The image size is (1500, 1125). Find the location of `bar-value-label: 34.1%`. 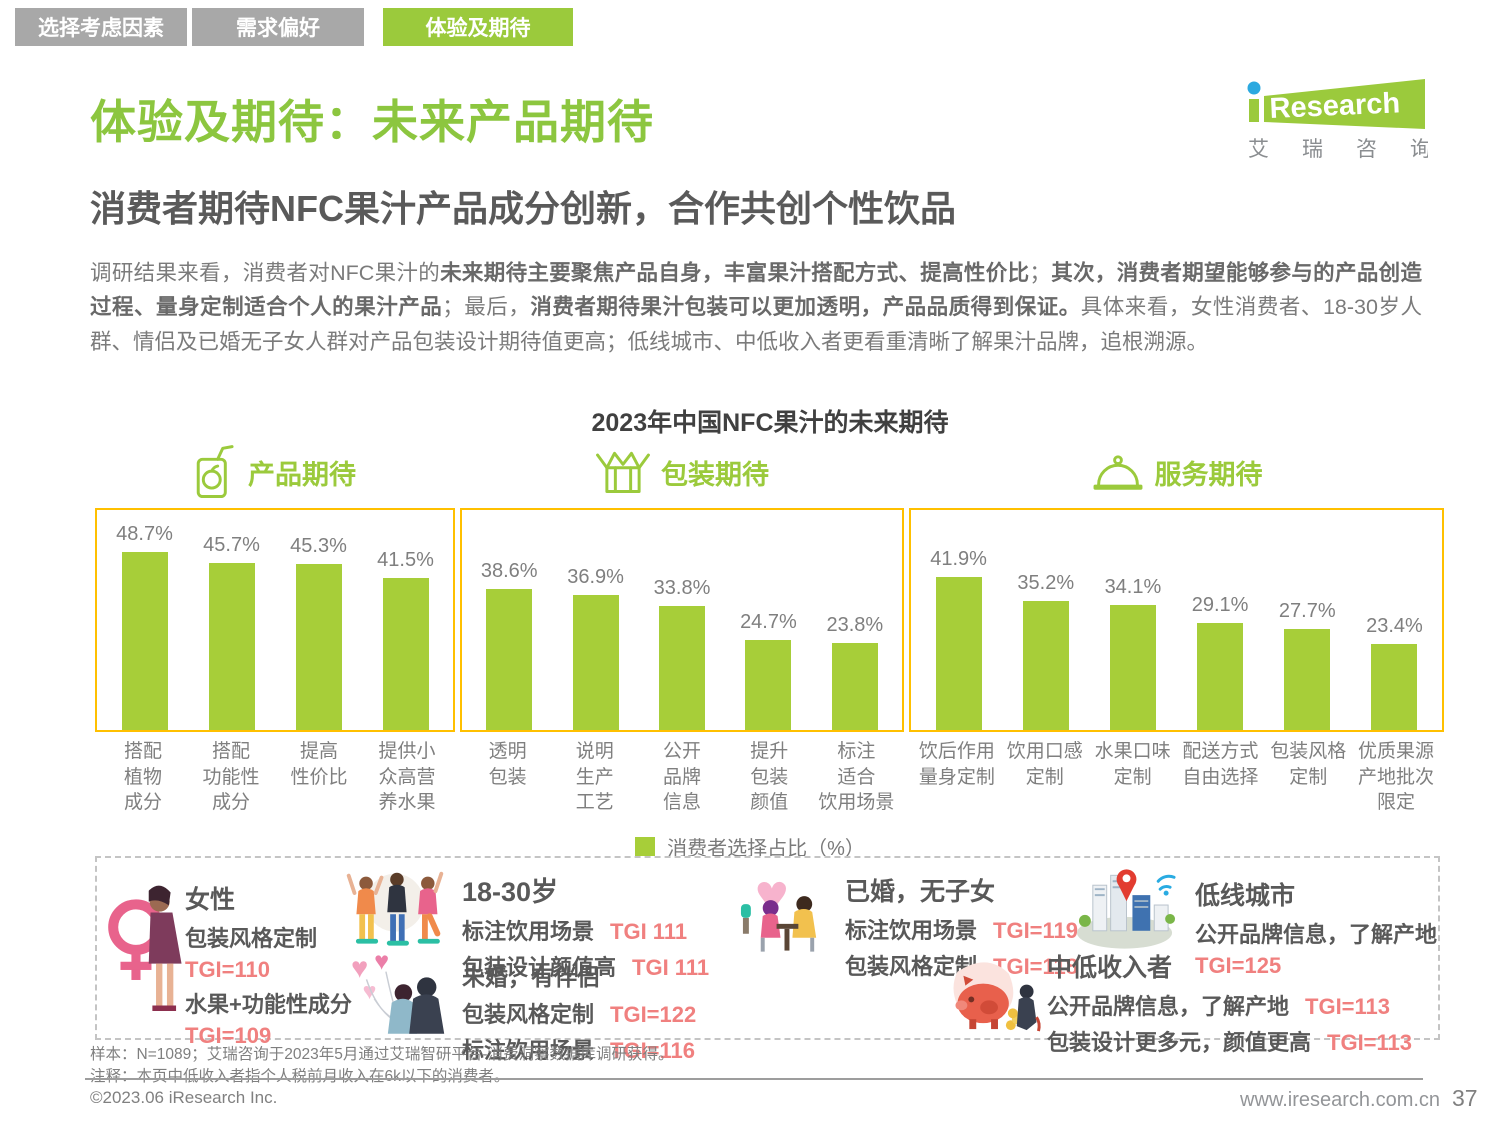

bar-value-label: 34.1% is located at coordinates (1133, 587).